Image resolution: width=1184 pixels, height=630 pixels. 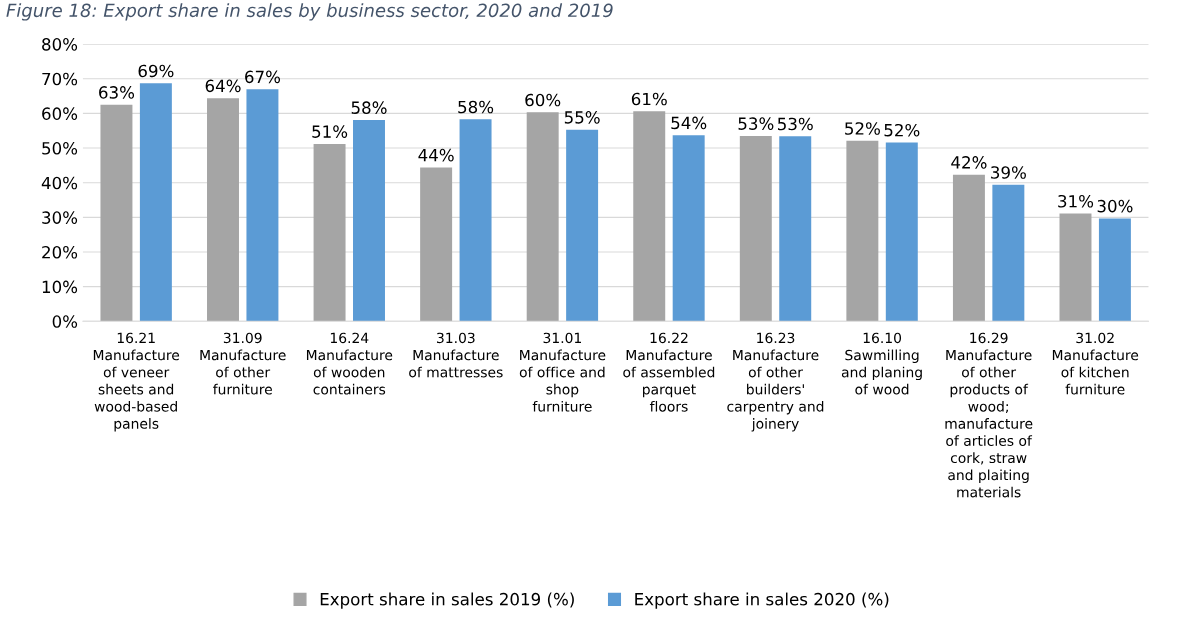 What do you see at coordinates (60, 252) in the screenshot?
I see `y-tick-label: 20%` at bounding box center [60, 252].